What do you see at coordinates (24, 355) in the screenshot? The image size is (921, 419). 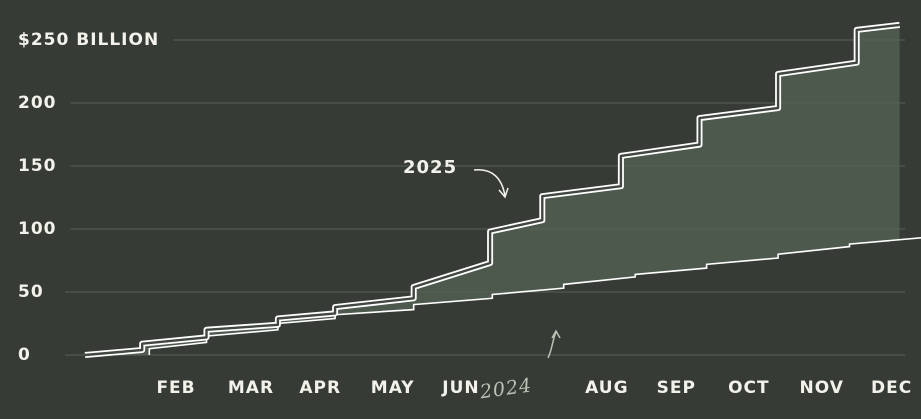 I see `y-tick-label: 0` at bounding box center [24, 355].